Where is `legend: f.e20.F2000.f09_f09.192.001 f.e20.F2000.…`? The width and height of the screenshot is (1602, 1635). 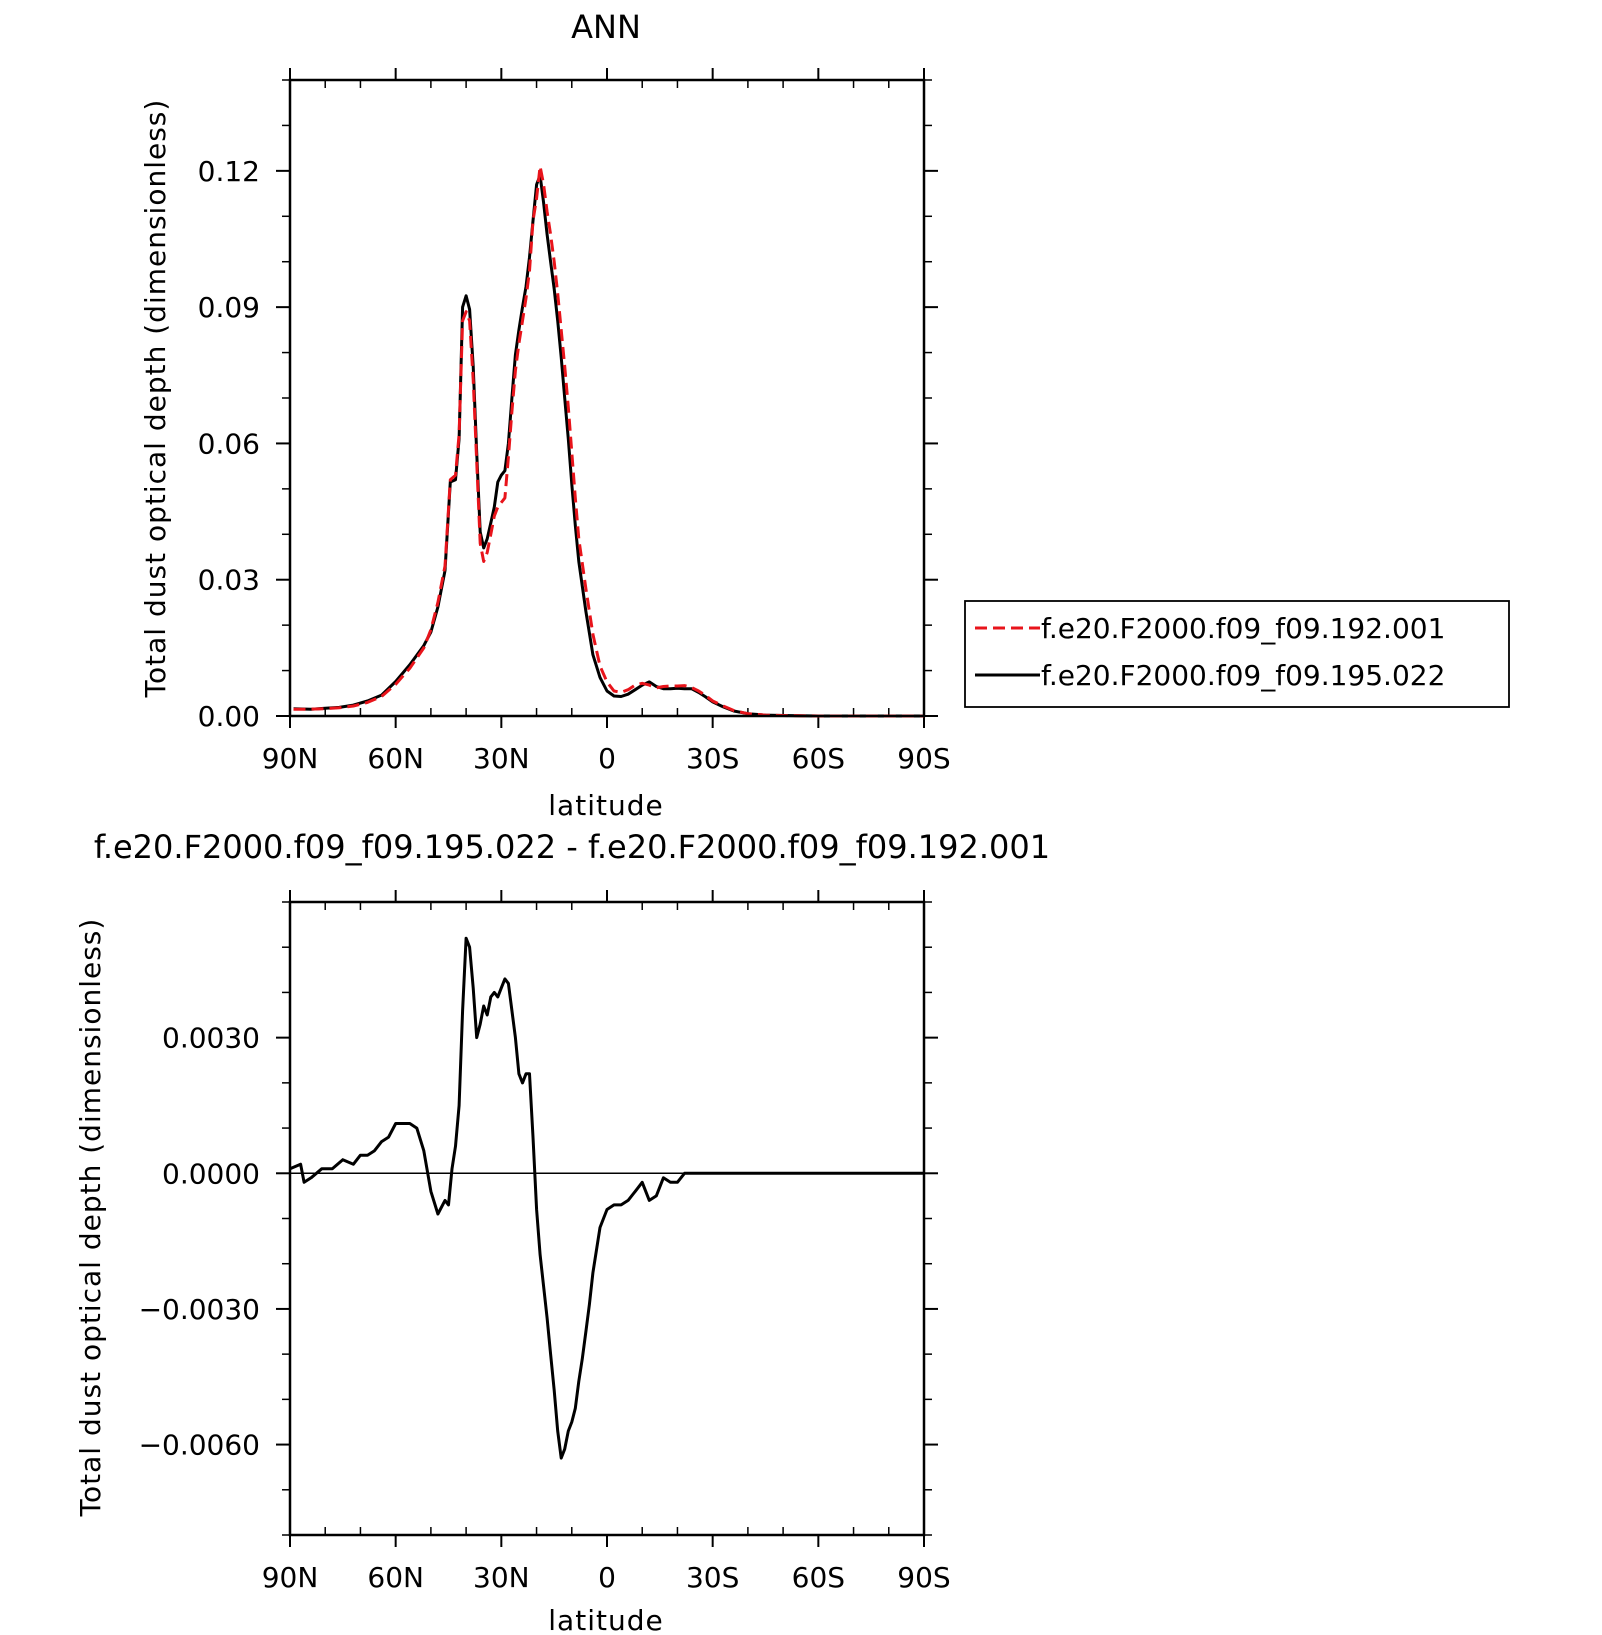
legend: f.e20.F2000.f09_f09.192.001 f.e20.F2000.… is located at coordinates (1237, 654).